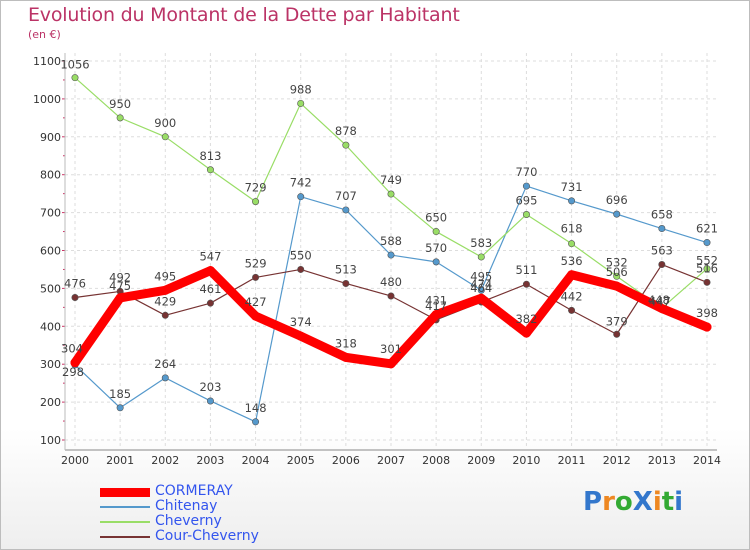 The image size is (750, 550). I want to click on x-tick-label: 2006, so click(346, 460).